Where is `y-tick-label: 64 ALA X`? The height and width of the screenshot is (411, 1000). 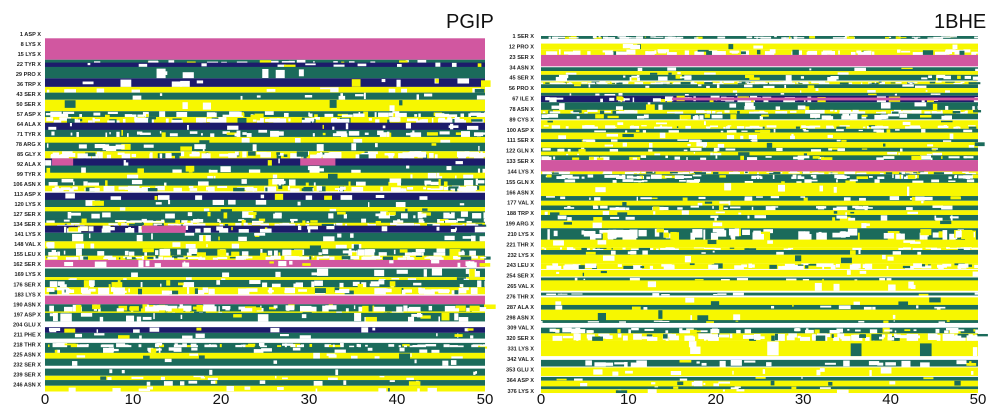 y-tick-label: 64 ALA X is located at coordinates (29, 125).